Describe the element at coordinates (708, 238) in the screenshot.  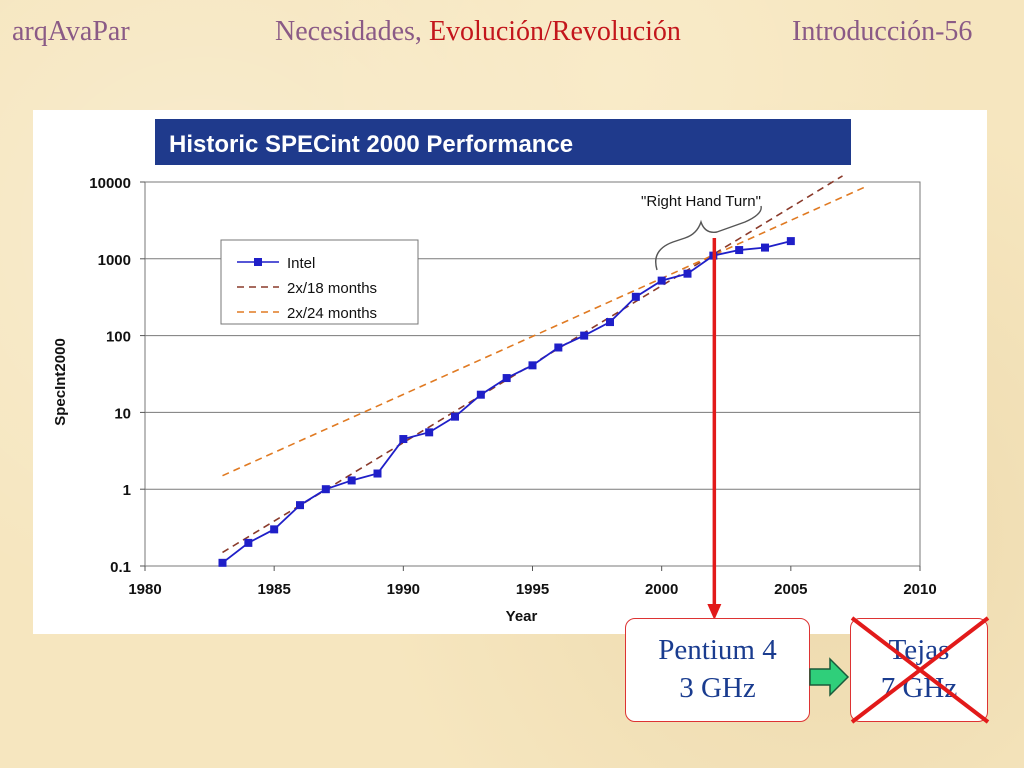
I see `annotation-brace` at that location.